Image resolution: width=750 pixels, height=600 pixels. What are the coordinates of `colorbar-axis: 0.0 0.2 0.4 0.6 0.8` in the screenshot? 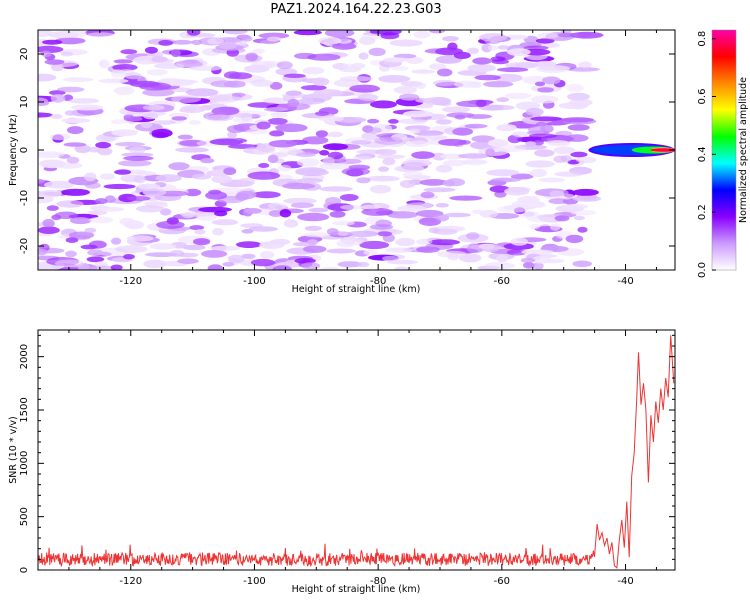 It's located at (706, 154).